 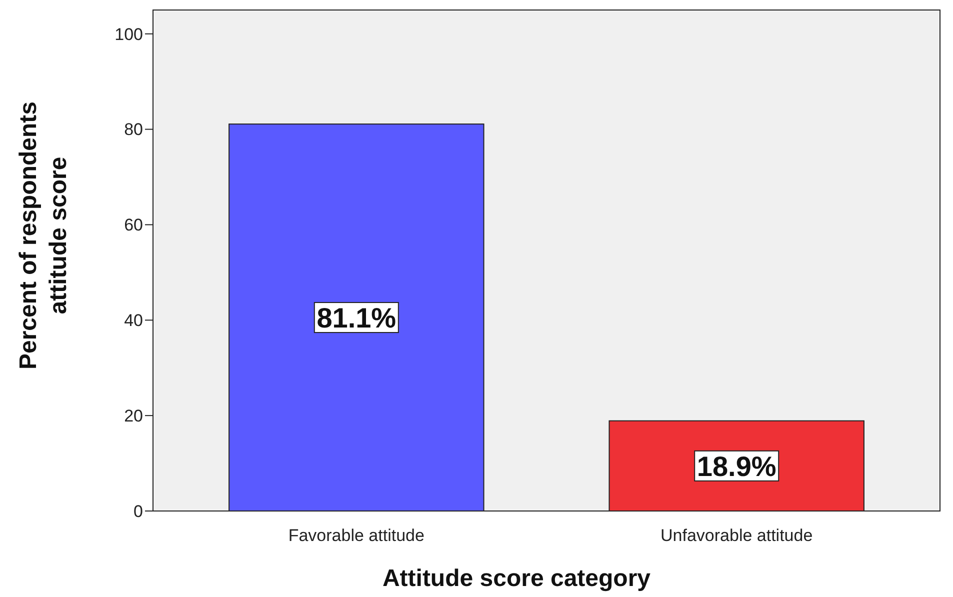 I want to click on y-tick-label: 40, so click(x=133, y=320).